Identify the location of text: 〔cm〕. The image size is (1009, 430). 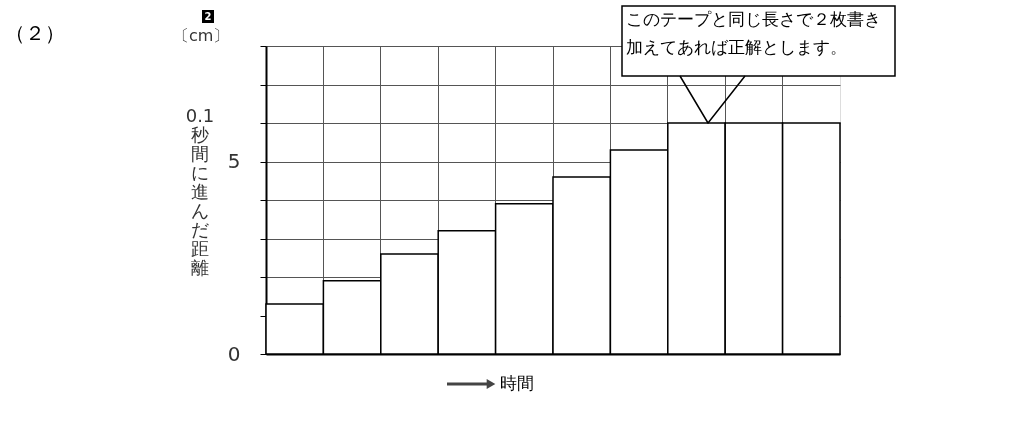
(201, 35).